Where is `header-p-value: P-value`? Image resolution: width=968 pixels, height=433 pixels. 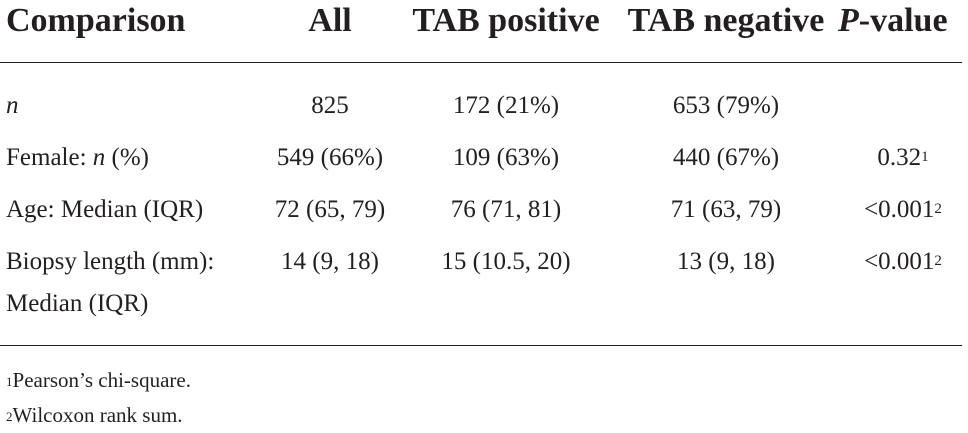 header-p-value: P-value is located at coordinates (893, 21).